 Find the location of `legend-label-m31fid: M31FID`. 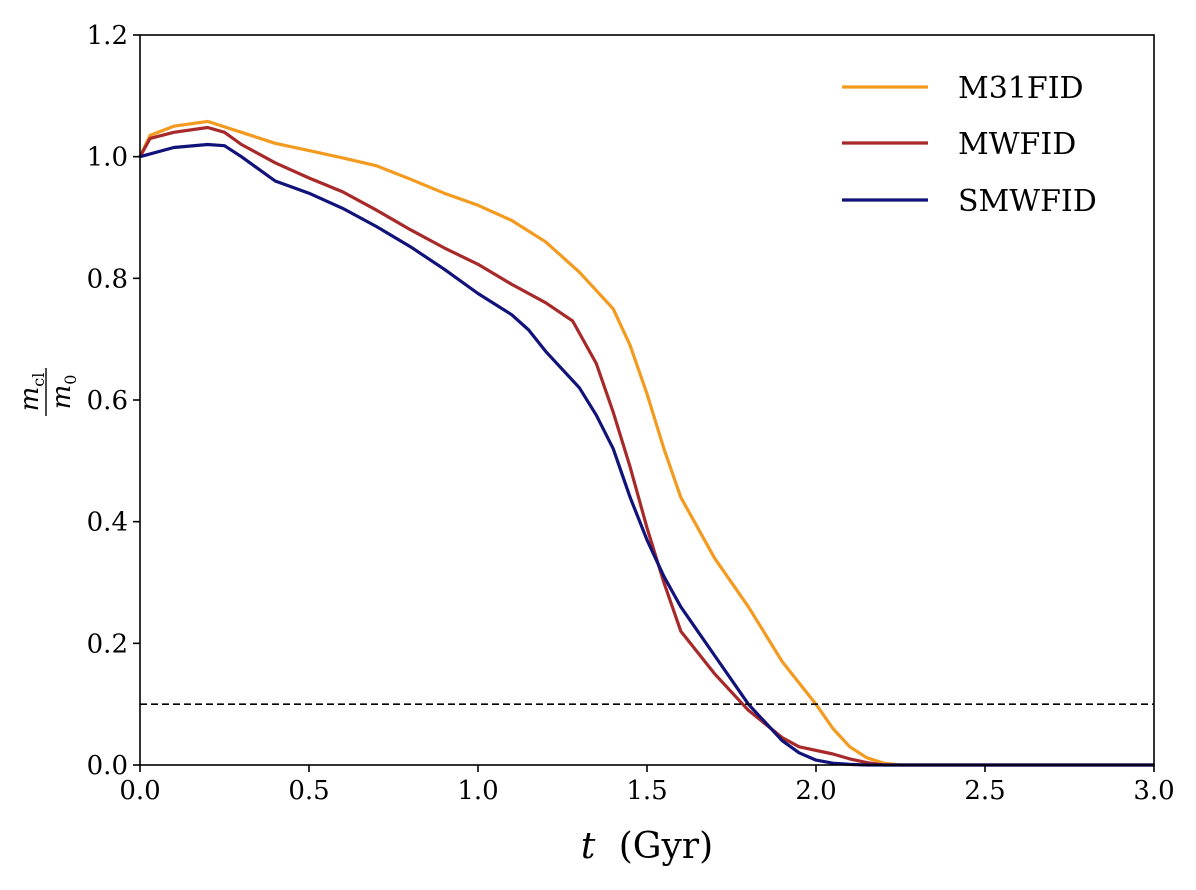

legend-label-m31fid: M31FID is located at coordinates (1021, 88).